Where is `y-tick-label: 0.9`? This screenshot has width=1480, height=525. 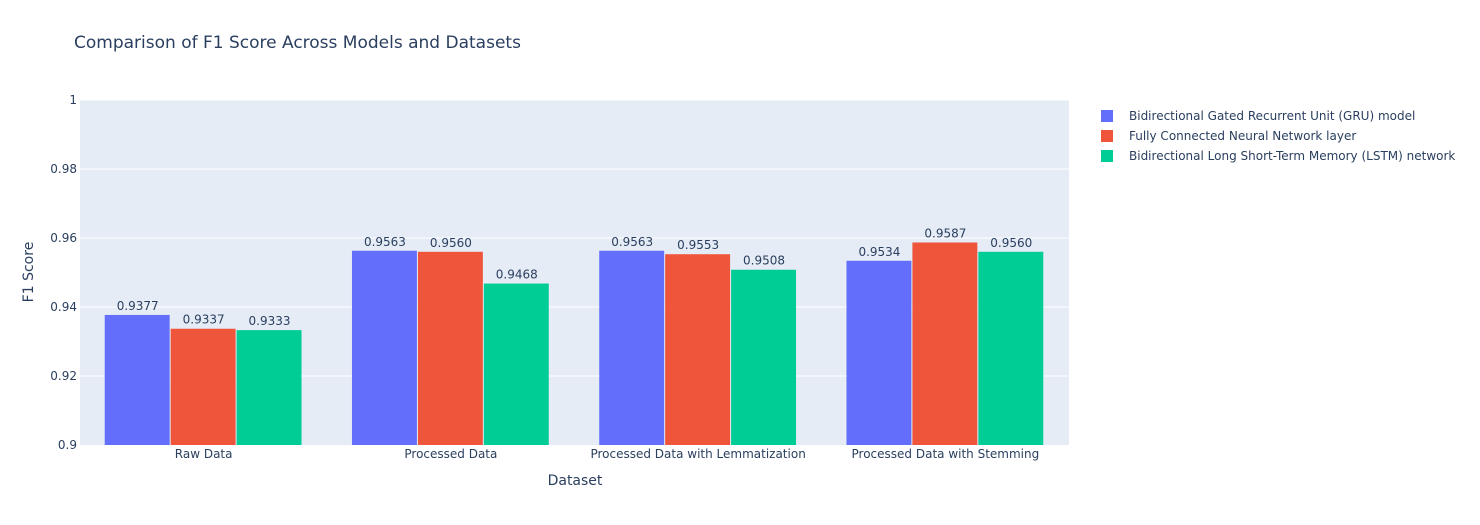 y-tick-label: 0.9 is located at coordinates (67, 445).